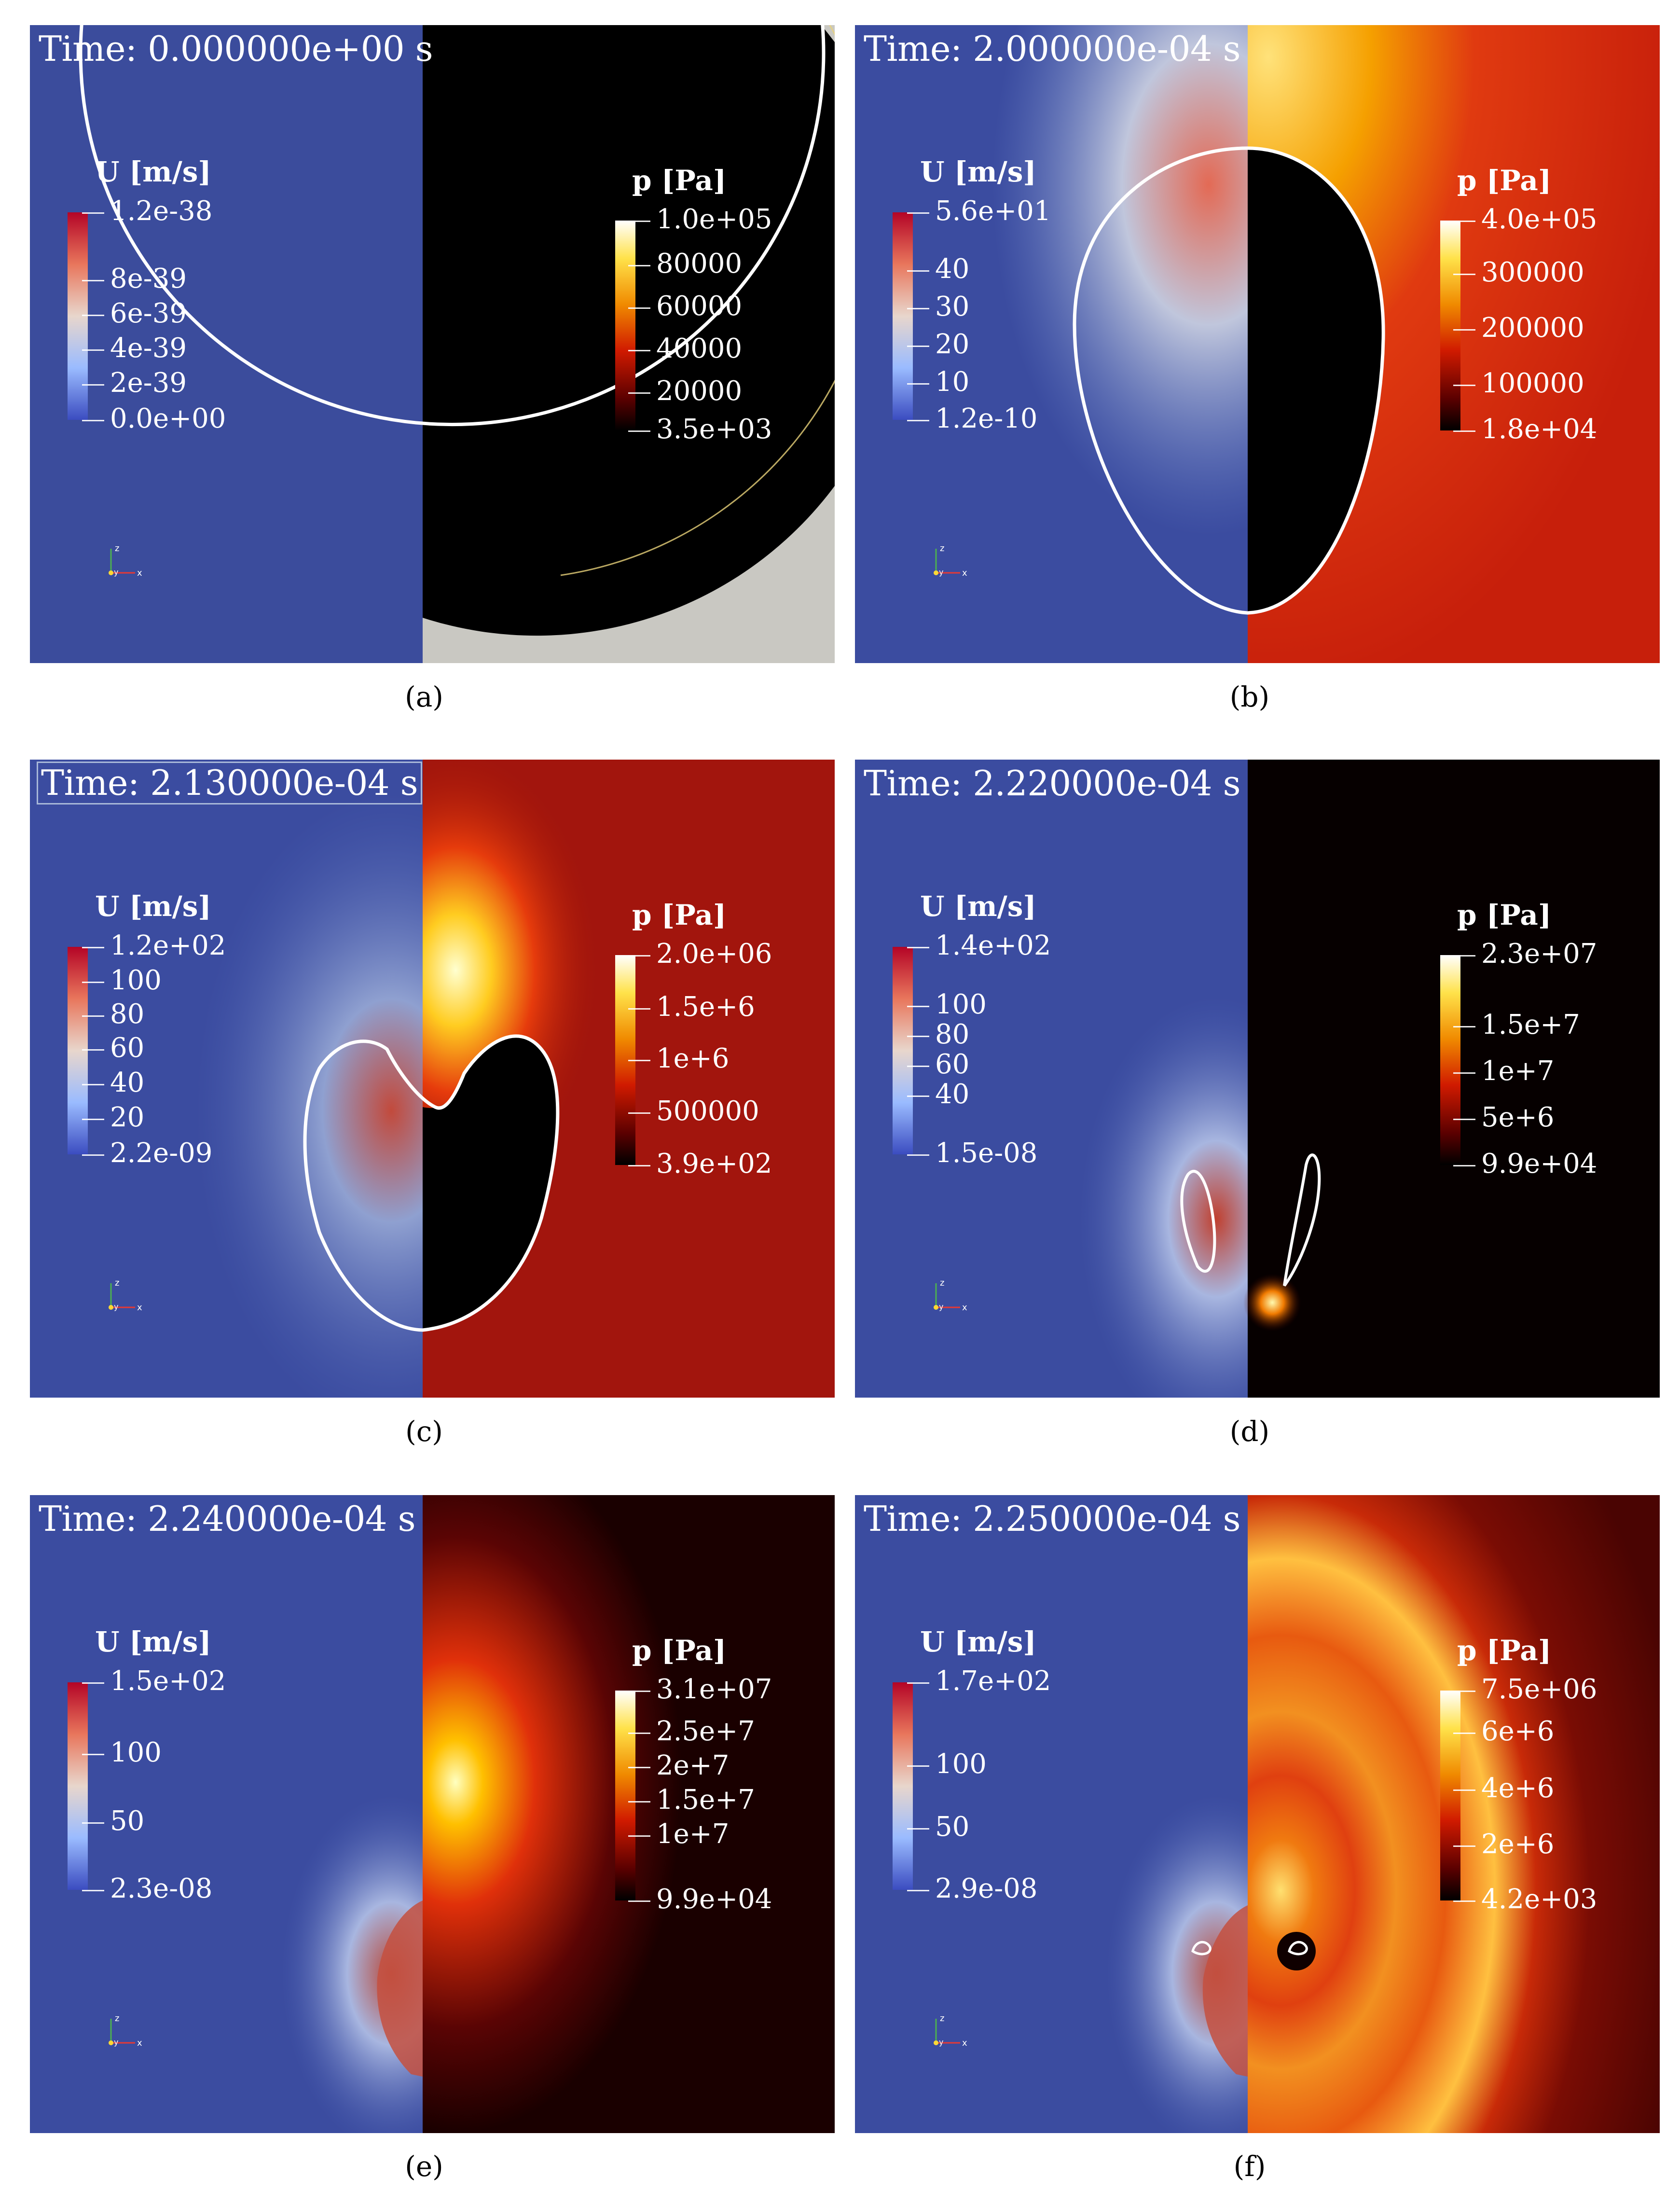 Image resolution: width=1680 pixels, height=2205 pixels. What do you see at coordinates (1249, 2167) in the screenshot?
I see `caption-f: (f)` at bounding box center [1249, 2167].